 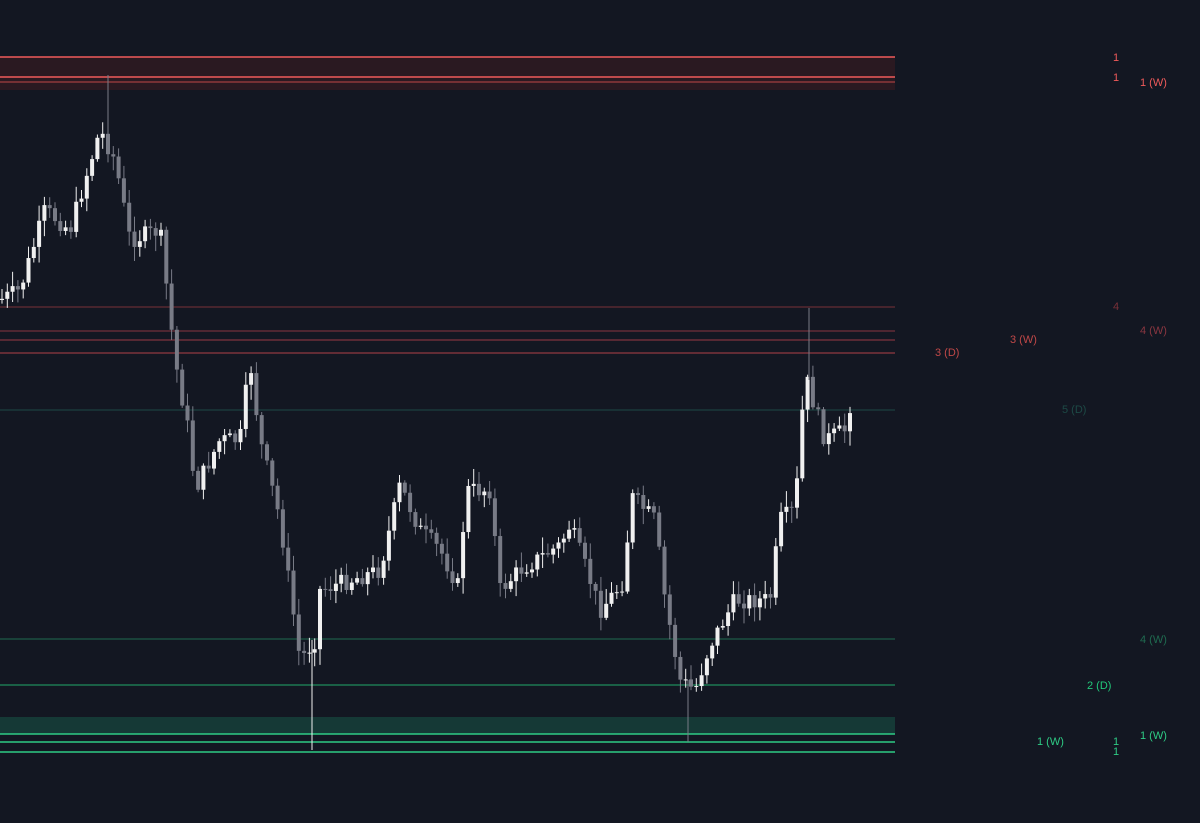 What do you see at coordinates (447, 725) in the screenshot?
I see `support-zone` at bounding box center [447, 725].